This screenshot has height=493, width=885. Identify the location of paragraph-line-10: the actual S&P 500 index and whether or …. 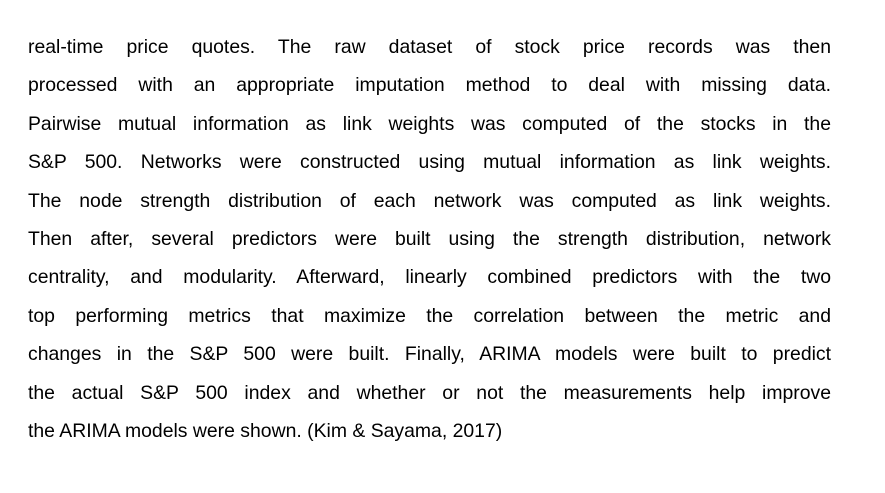
(429, 392).